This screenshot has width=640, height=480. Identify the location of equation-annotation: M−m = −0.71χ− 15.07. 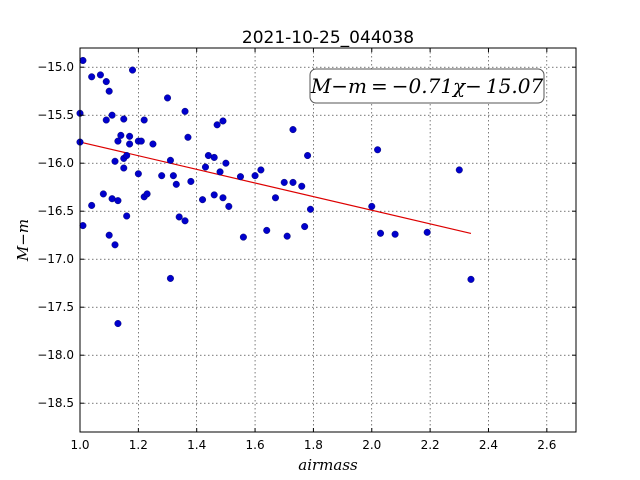
(427, 86).